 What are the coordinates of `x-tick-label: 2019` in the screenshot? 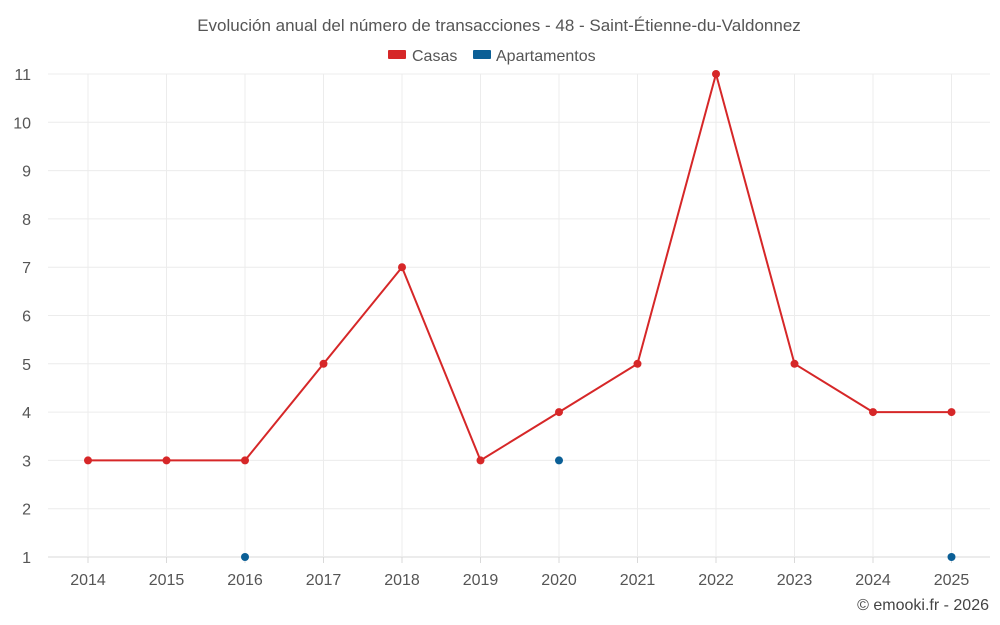 It's located at (481, 580).